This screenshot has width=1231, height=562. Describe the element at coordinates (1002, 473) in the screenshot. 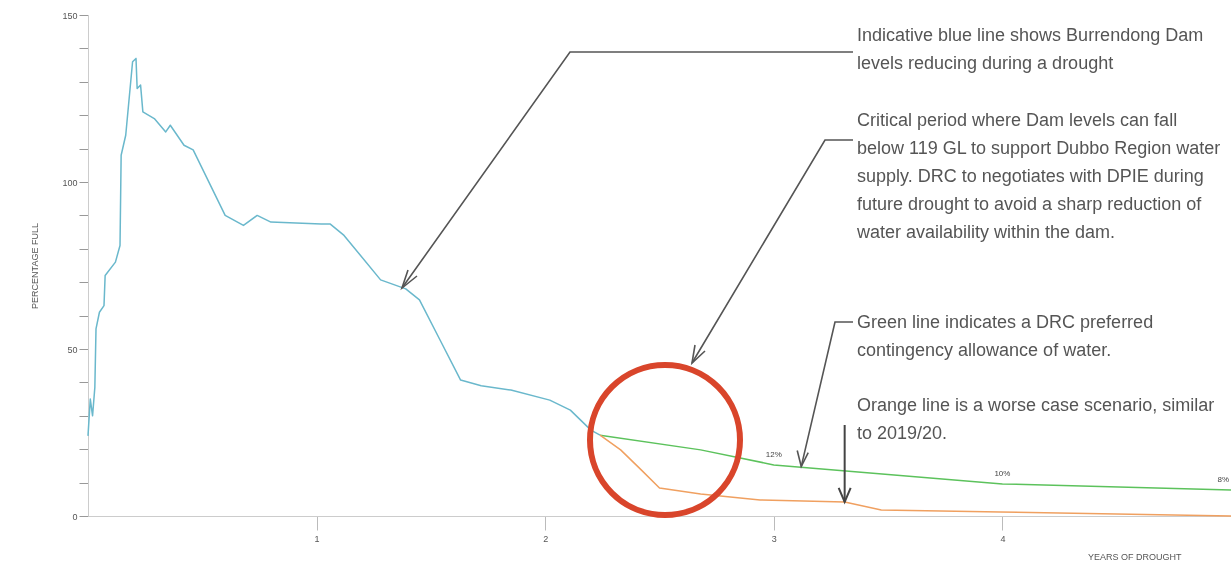

I see `annotation: 10%` at that location.